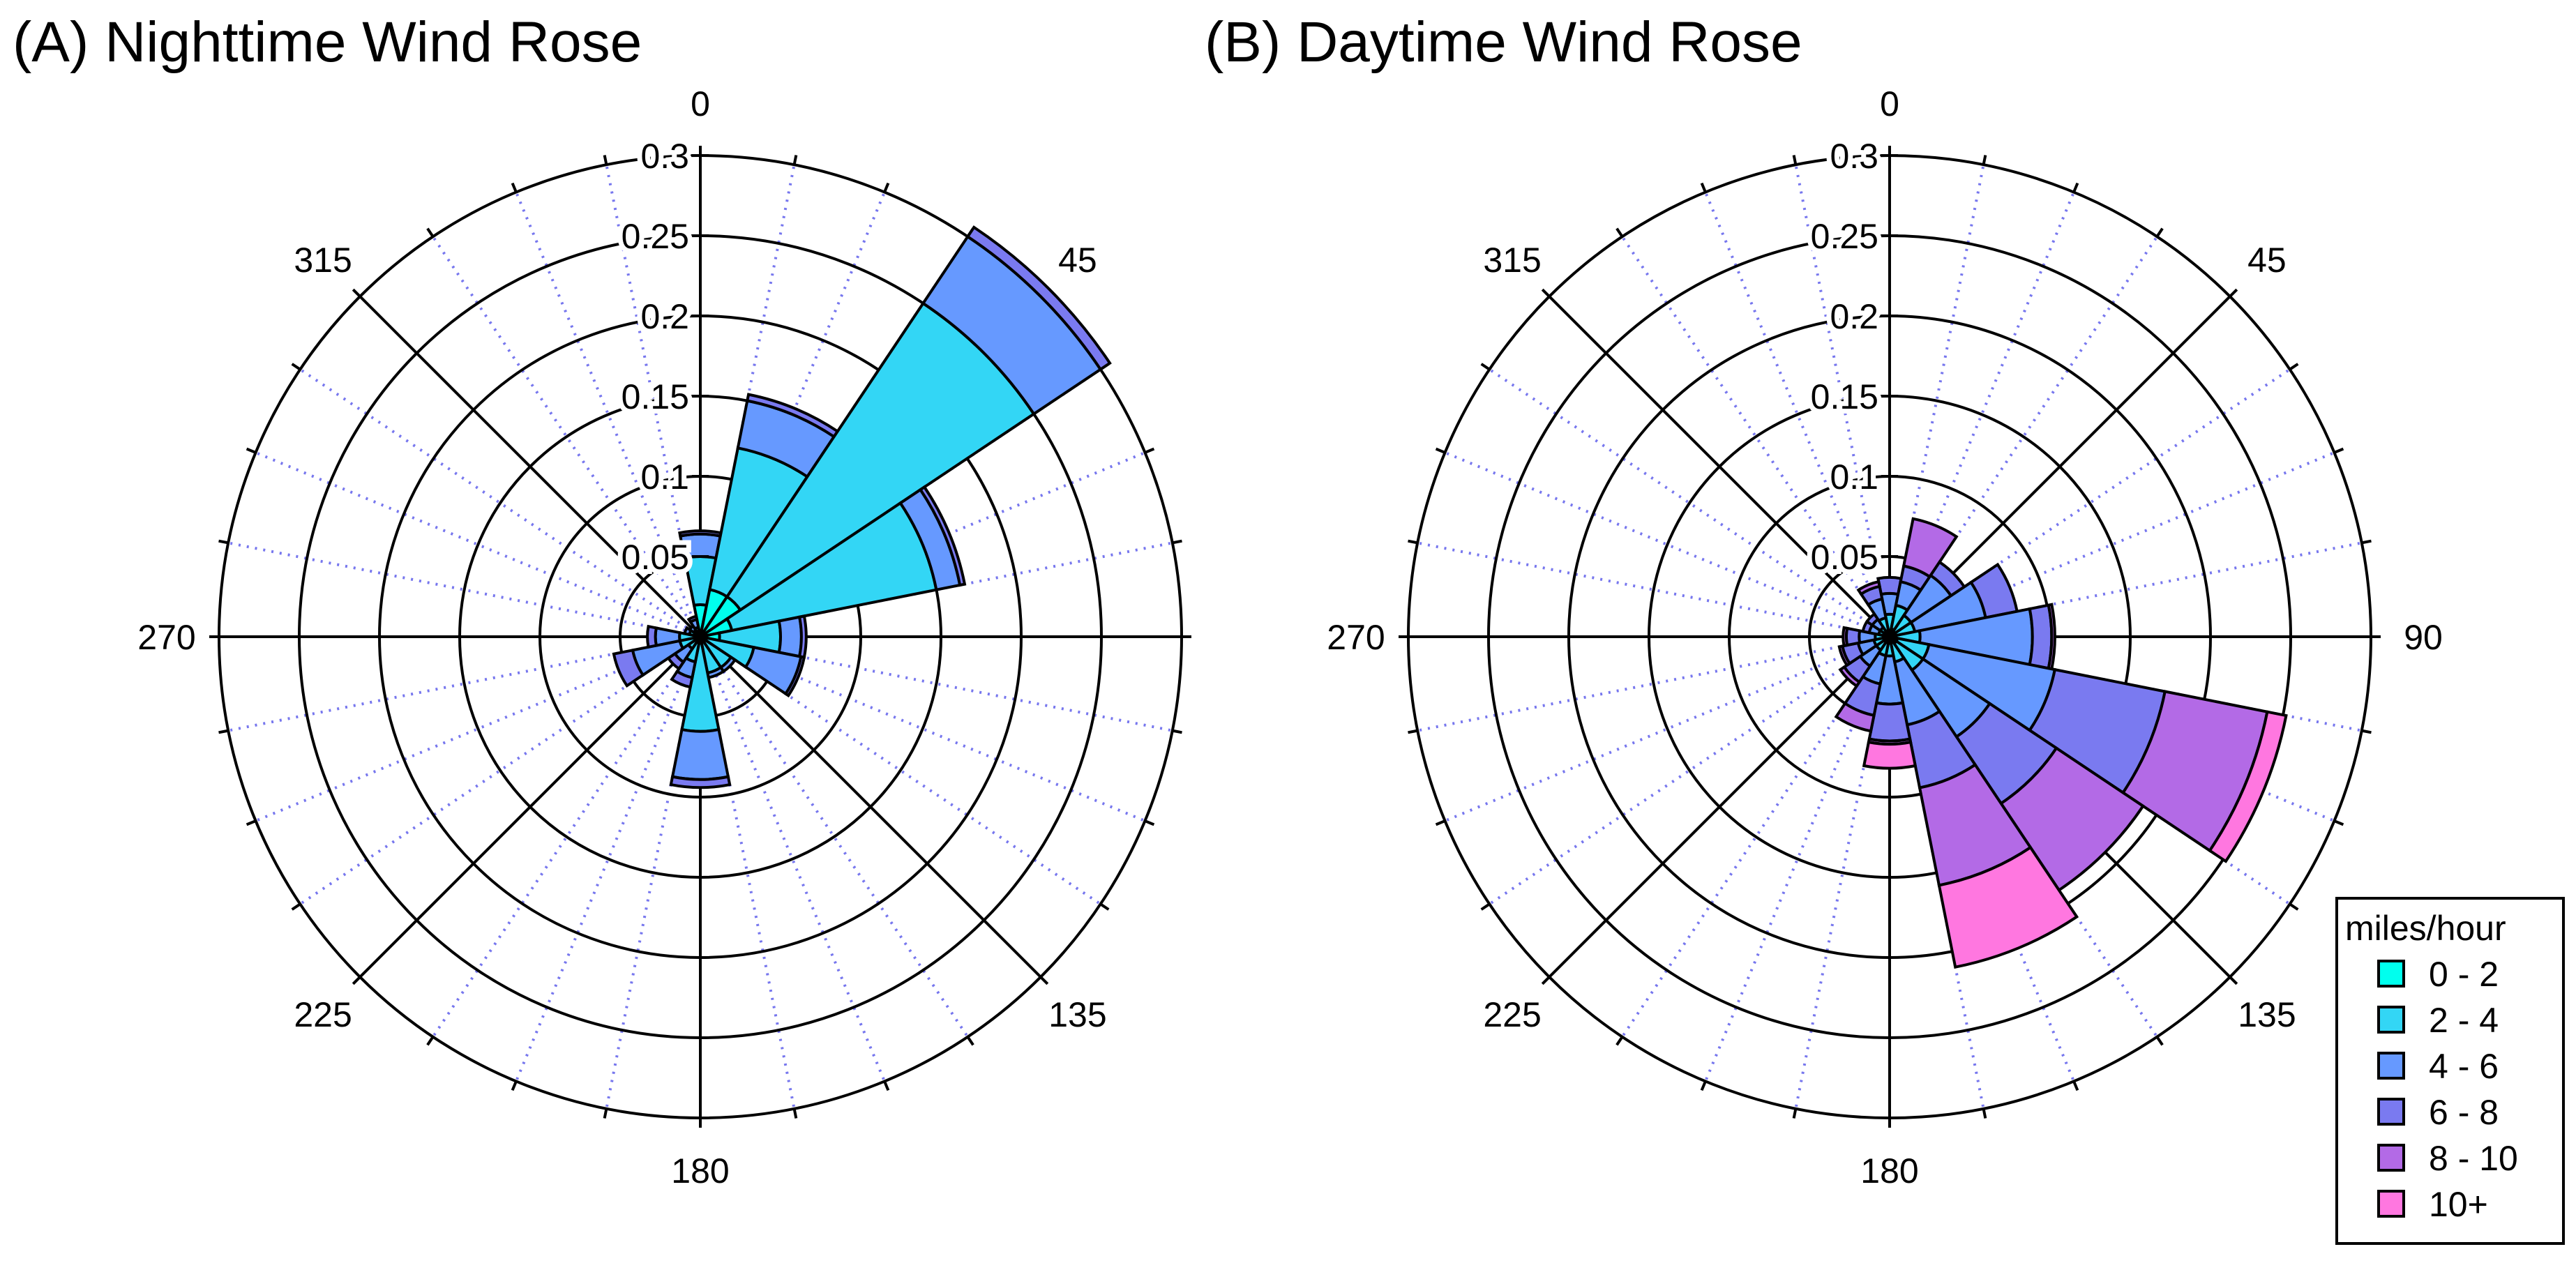 The width and height of the screenshot is (2576, 1263). Describe the element at coordinates (2423, 637) in the screenshot. I see `direction-label-90: 90` at that location.